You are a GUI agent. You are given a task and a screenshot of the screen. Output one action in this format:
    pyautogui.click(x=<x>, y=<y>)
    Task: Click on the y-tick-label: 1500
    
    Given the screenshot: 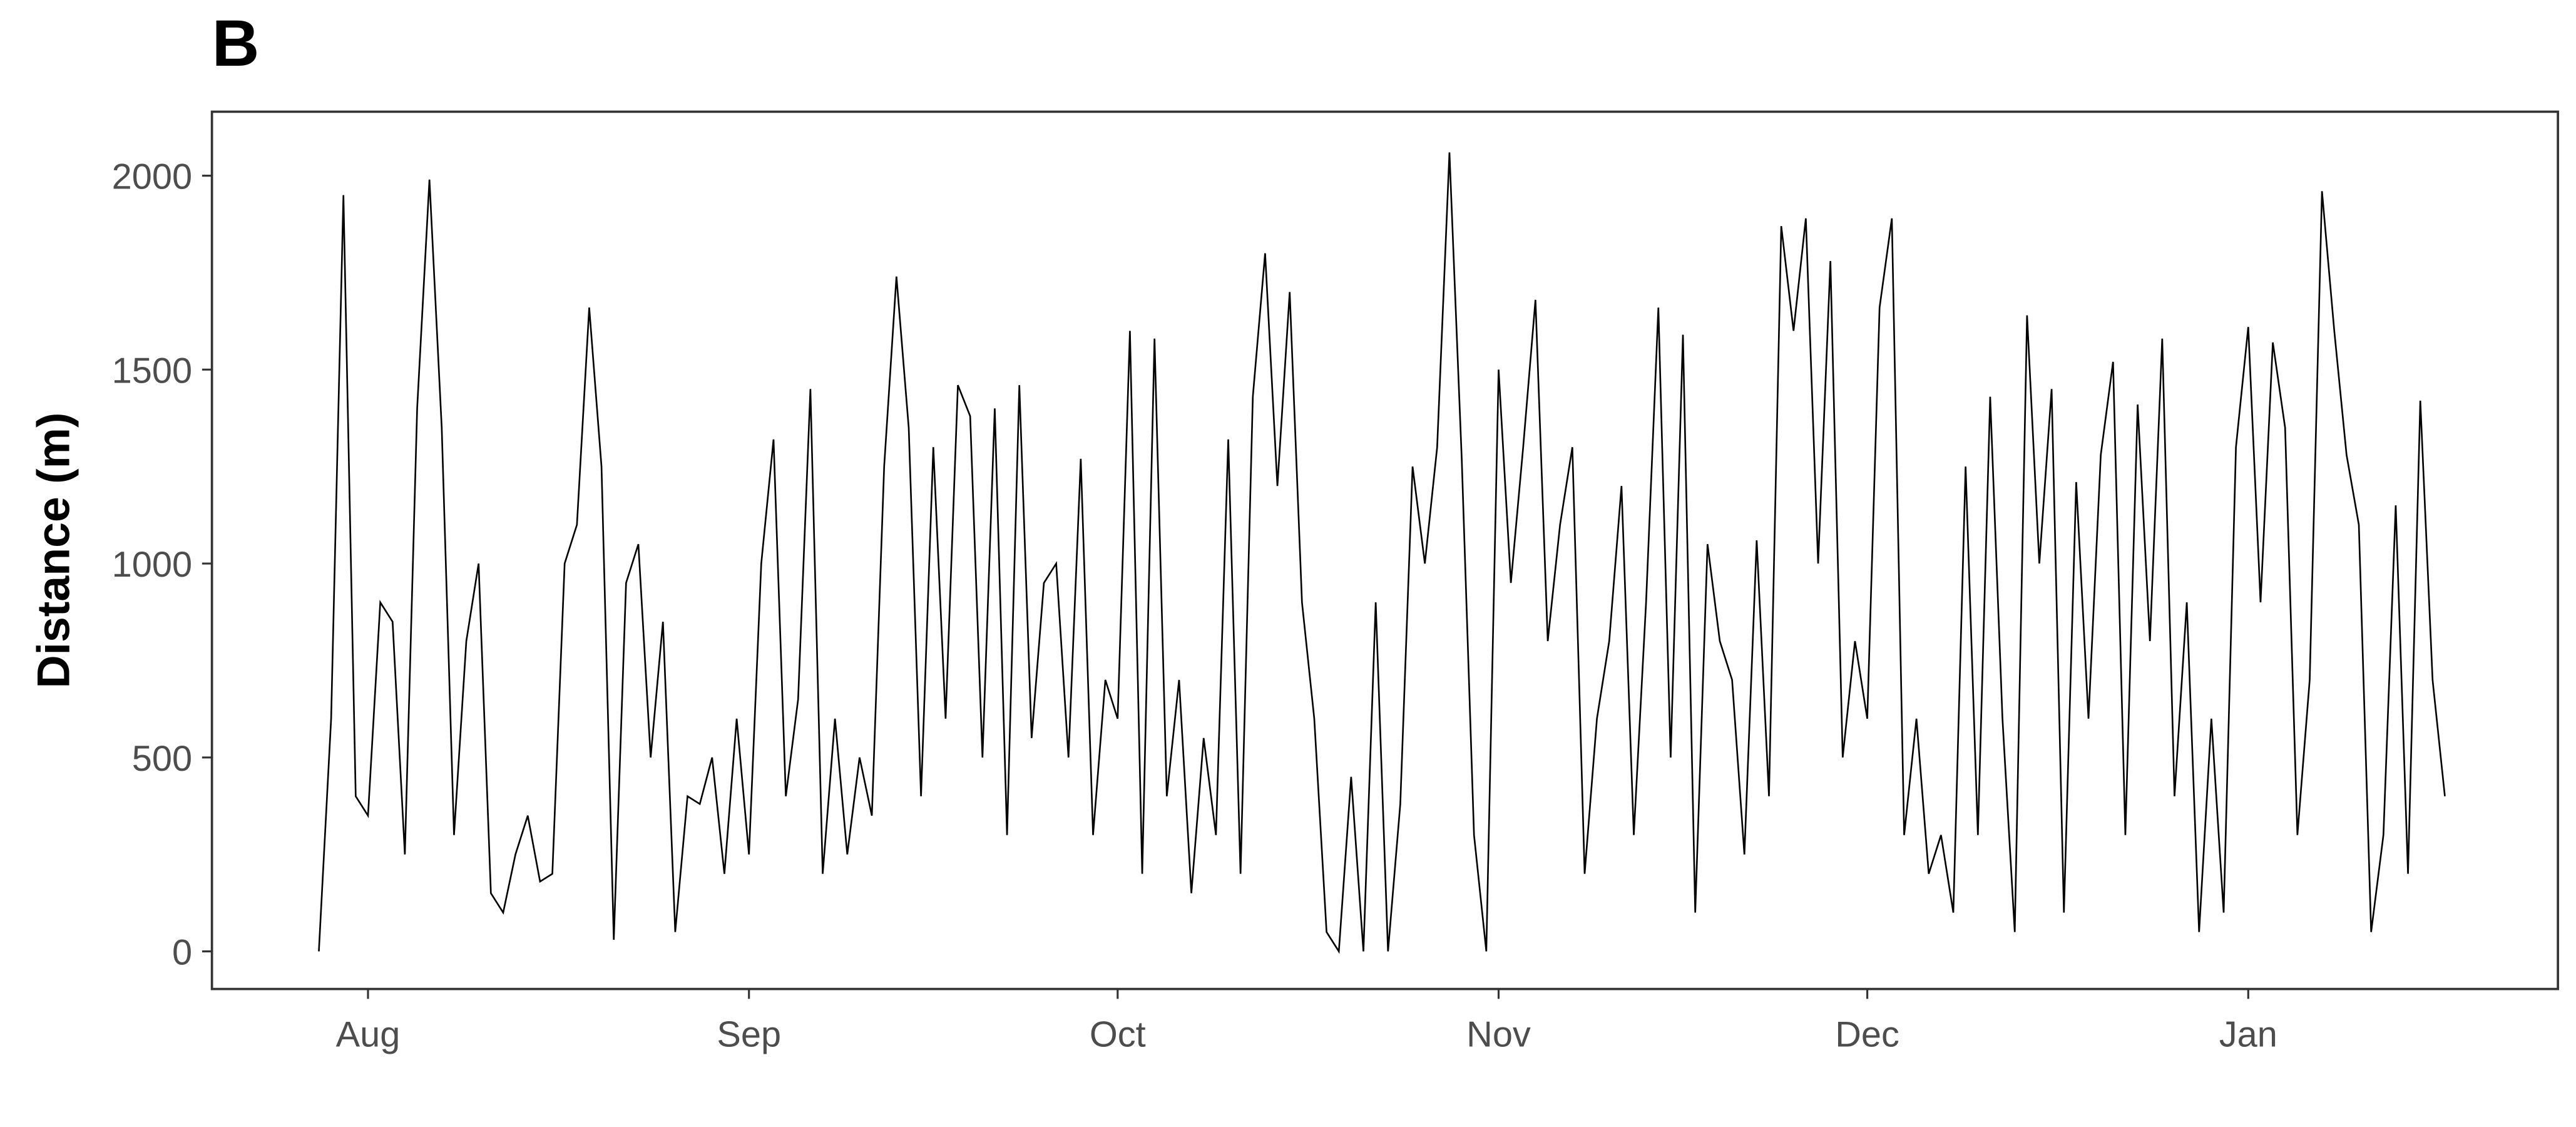 What is the action you would take?
    pyautogui.click(x=152, y=371)
    